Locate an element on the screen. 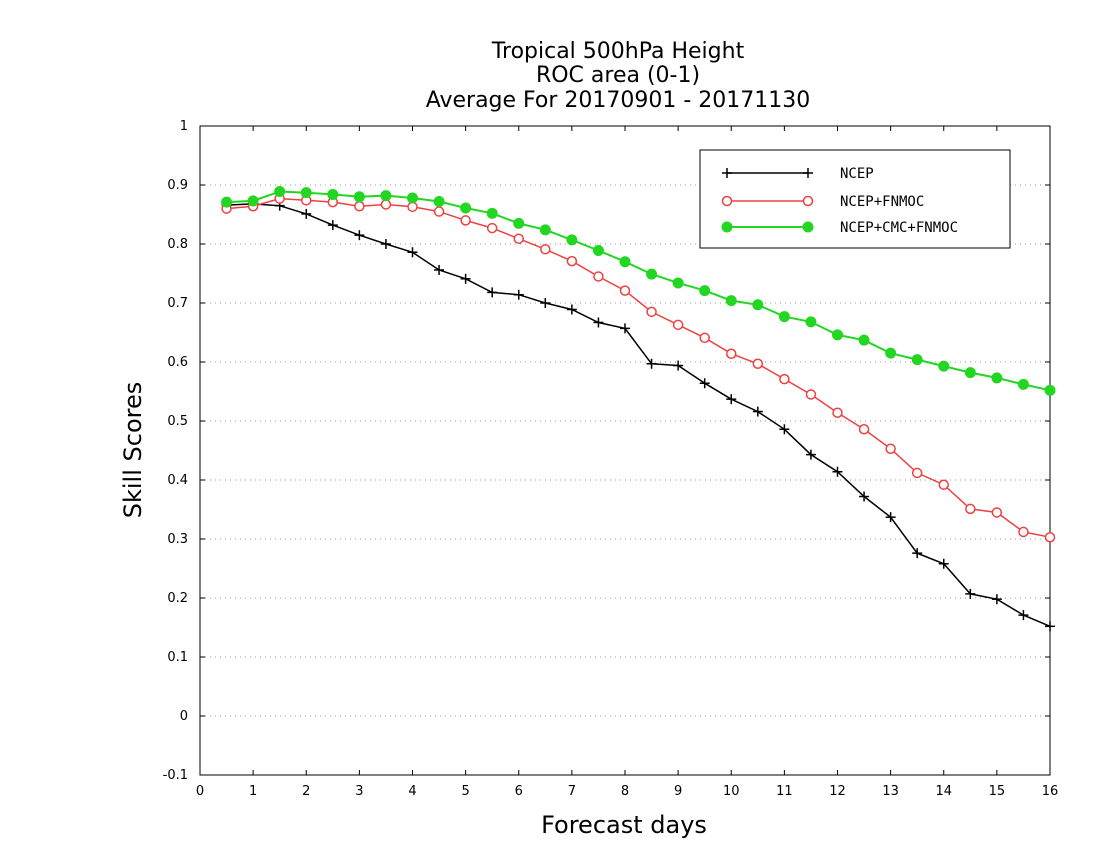 The width and height of the screenshot is (1100, 850). y-tick-label: 0.5 is located at coordinates (177, 421).